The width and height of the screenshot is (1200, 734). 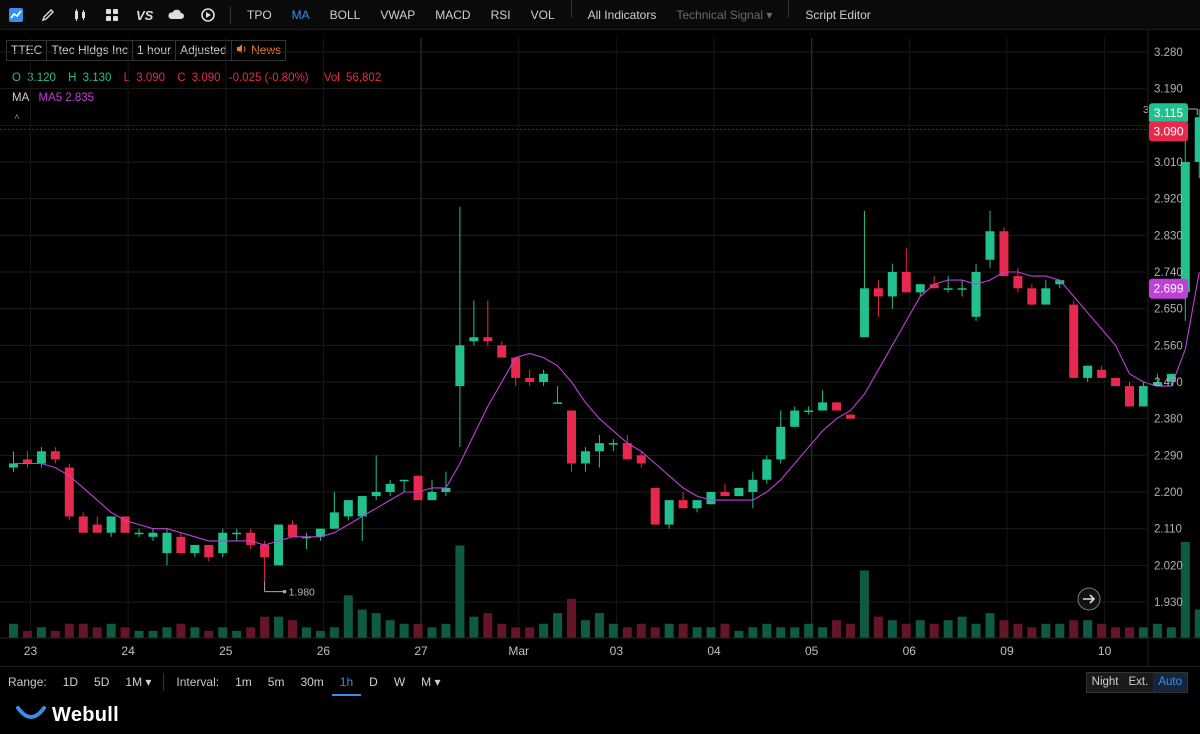 I want to click on toolbar-item-ma: MA, so click(x=300, y=14).